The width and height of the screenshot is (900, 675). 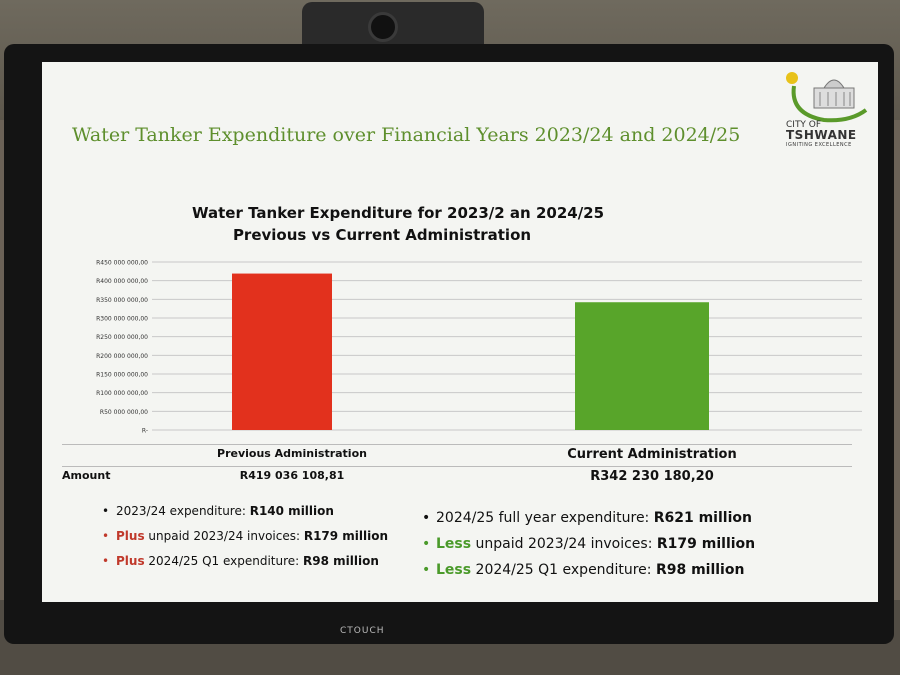 What do you see at coordinates (292, 475) in the screenshot?
I see `table-cell-previous: R419 036 108,81` at bounding box center [292, 475].